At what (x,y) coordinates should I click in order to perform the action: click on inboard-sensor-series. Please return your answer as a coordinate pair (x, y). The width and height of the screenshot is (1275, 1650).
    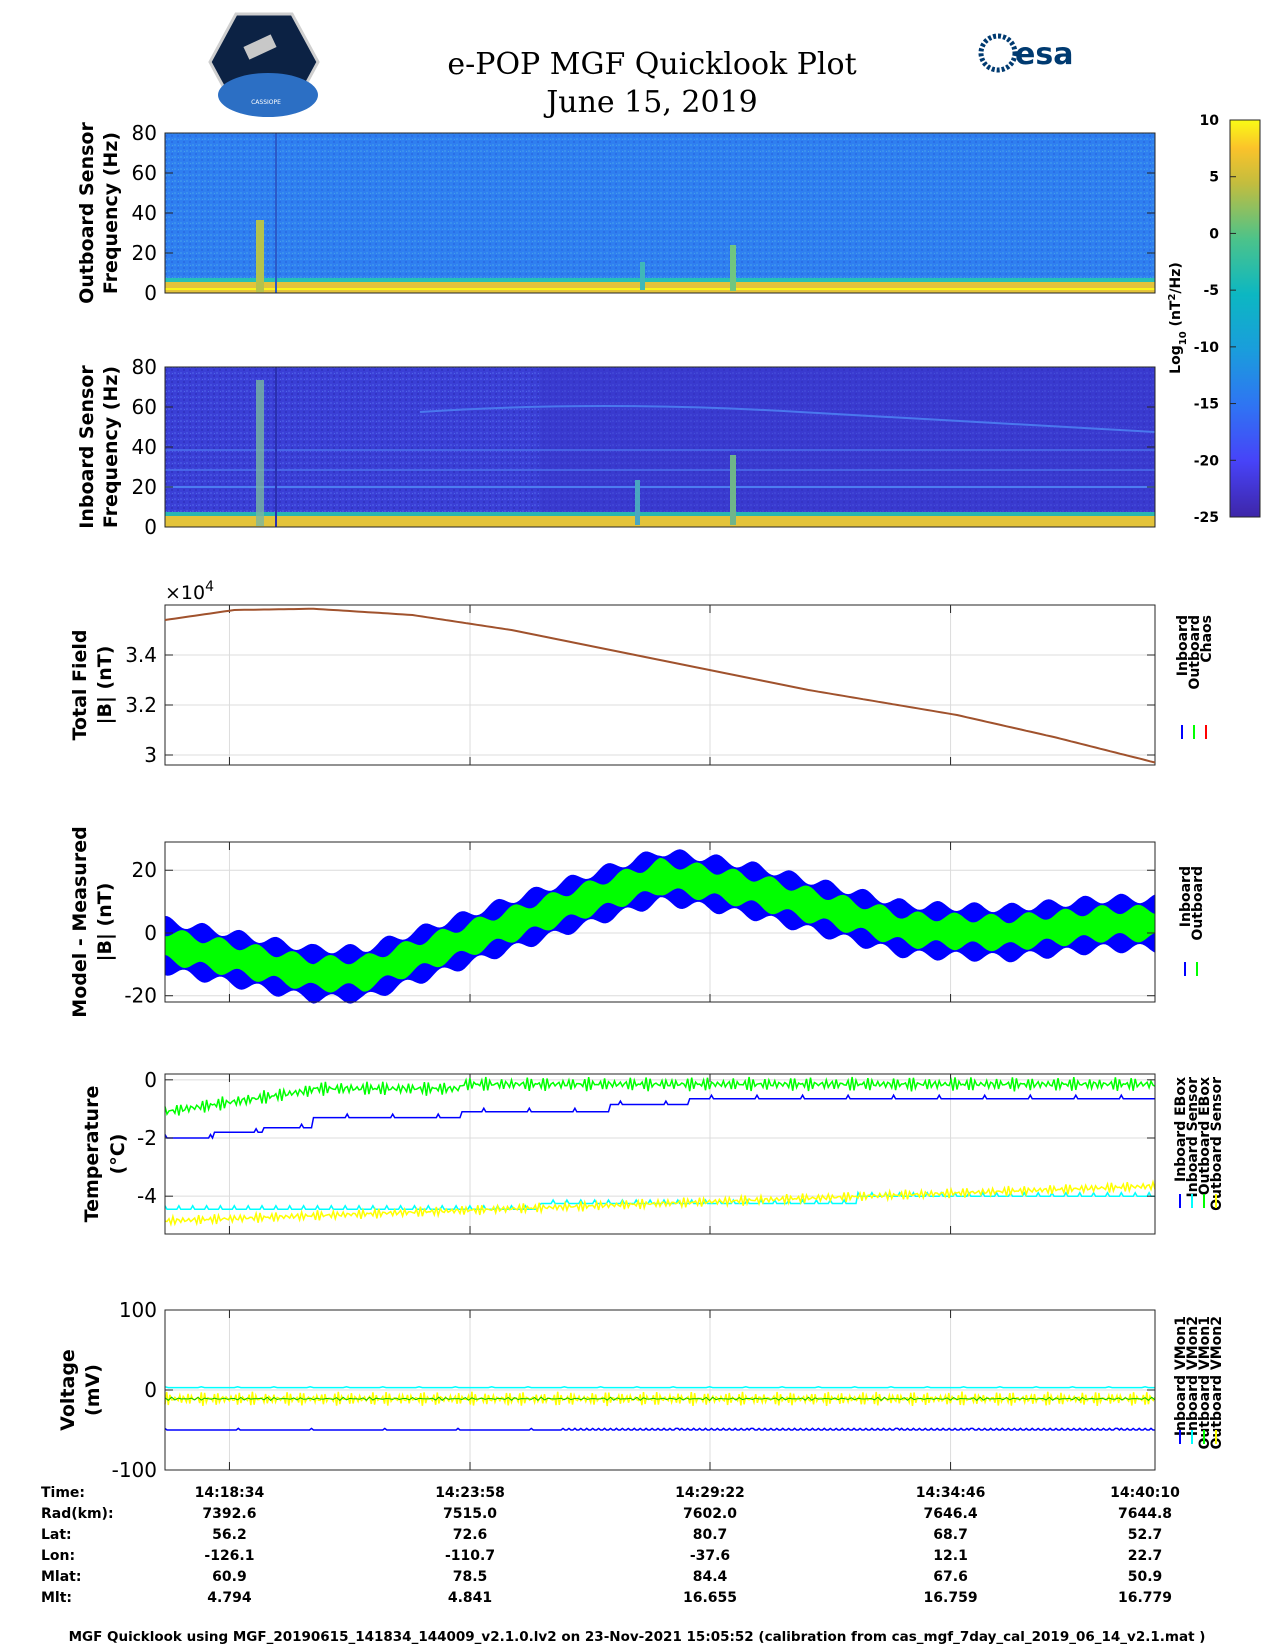
    Looking at the image, I should click on (659, 1200).